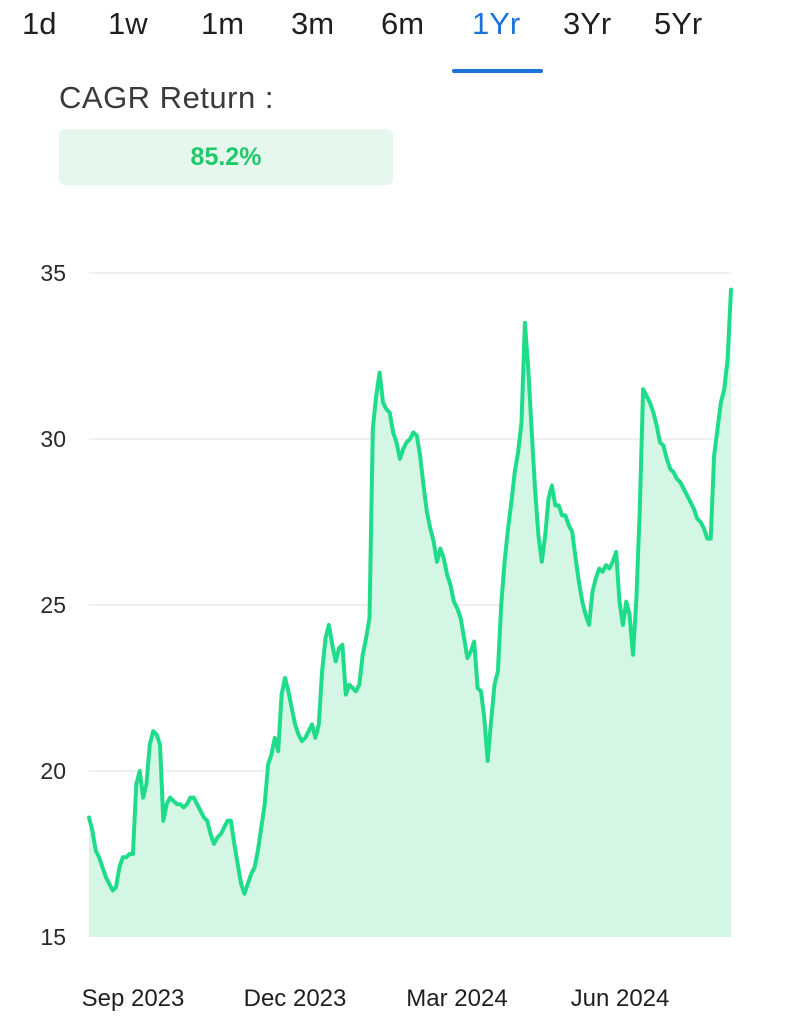 The image size is (793, 1024). I want to click on x-axis: Sep 2023 Dec 2023 Mar 2024 Jun 2024, so click(376, 998).